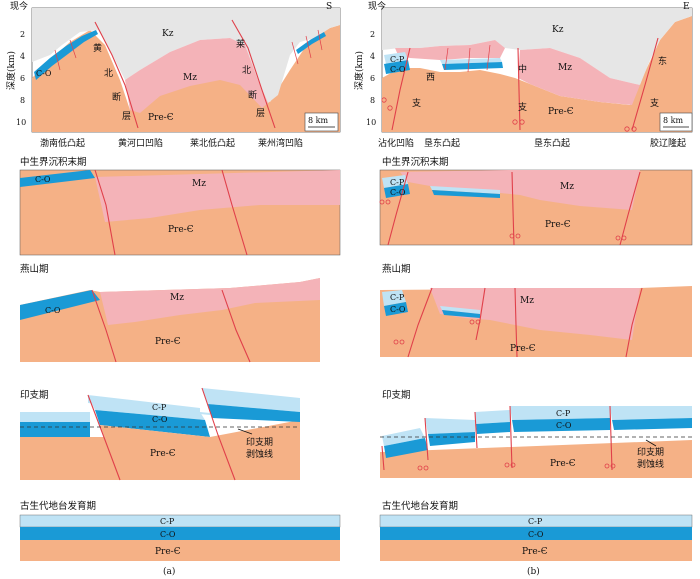 This screenshot has height=579, width=700. What do you see at coordinates (536, 207) in the screenshot?
I see `panel-b-stage-mesozoic-end` at bounding box center [536, 207].